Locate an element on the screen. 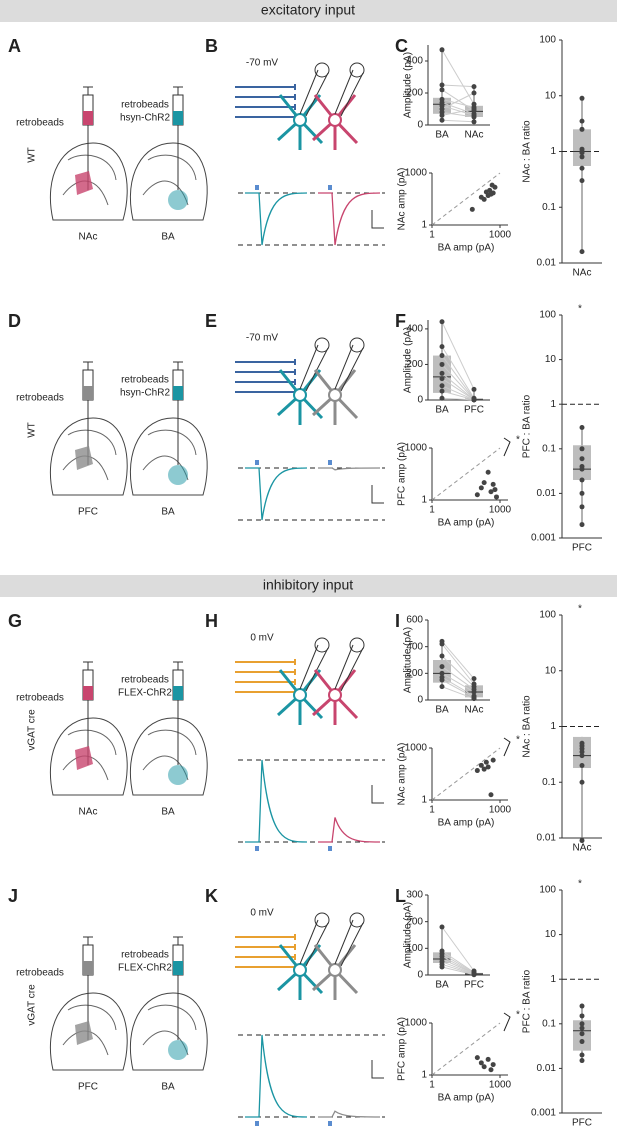 The image size is (617, 1142). y-tick-label: 0 is located at coordinates (420, 125).